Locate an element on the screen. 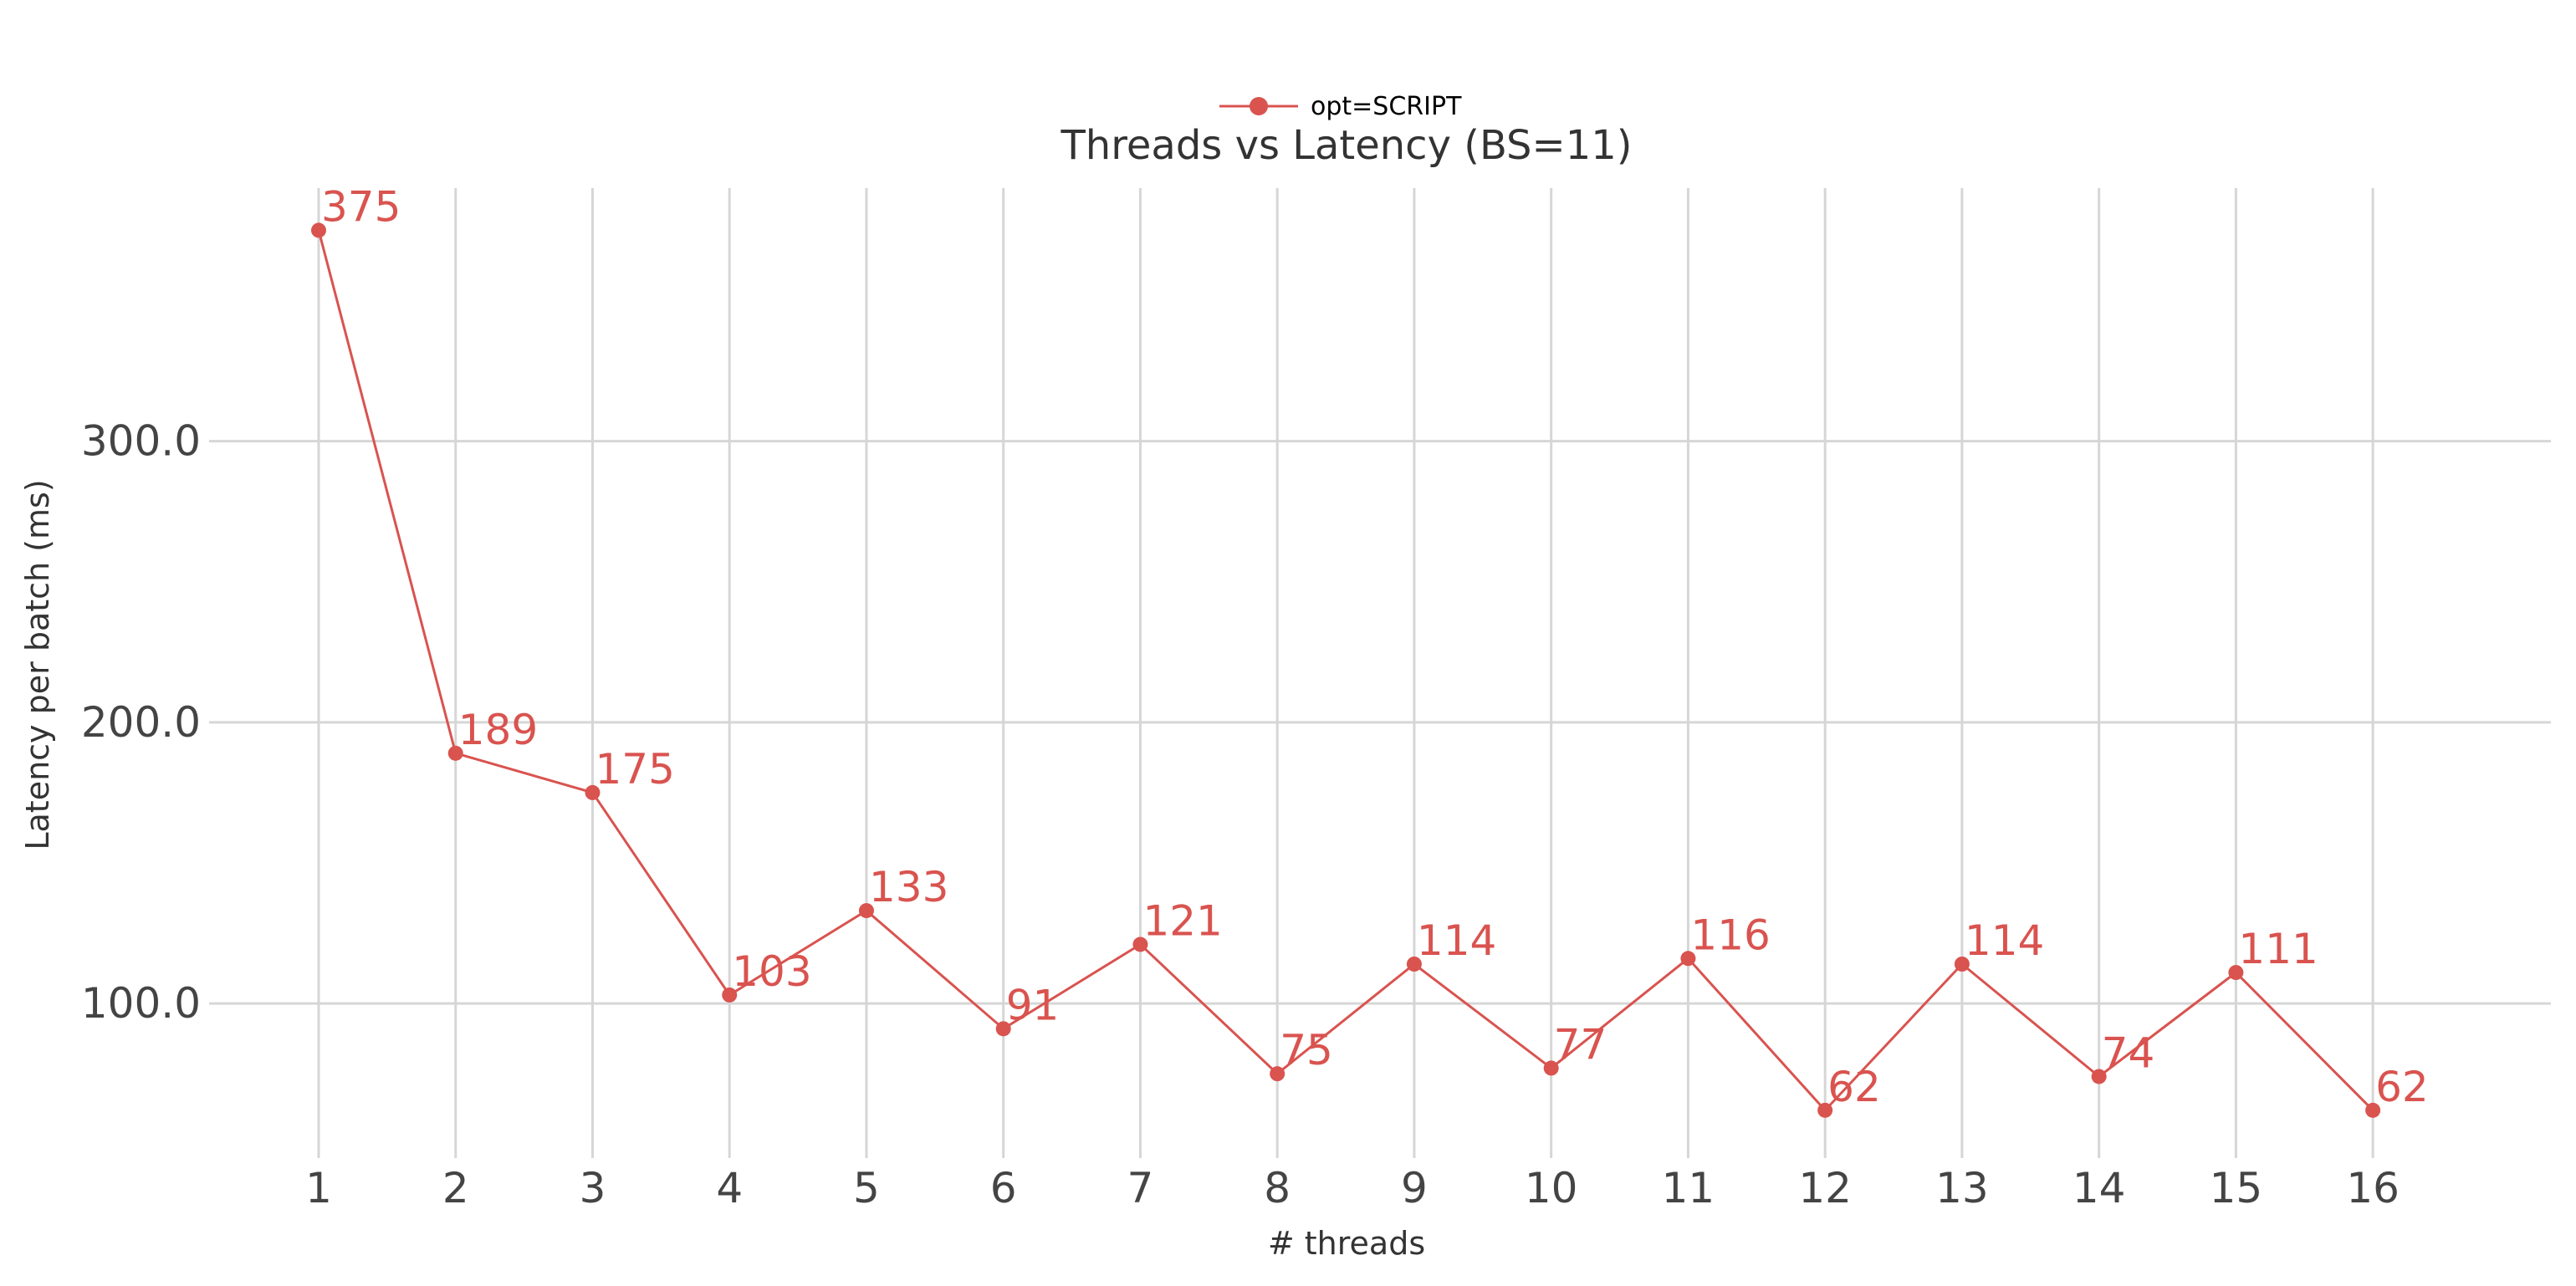 Image resolution: width=2576 pixels, height=1286 pixels. data-label: 74 is located at coordinates (2128, 1052).